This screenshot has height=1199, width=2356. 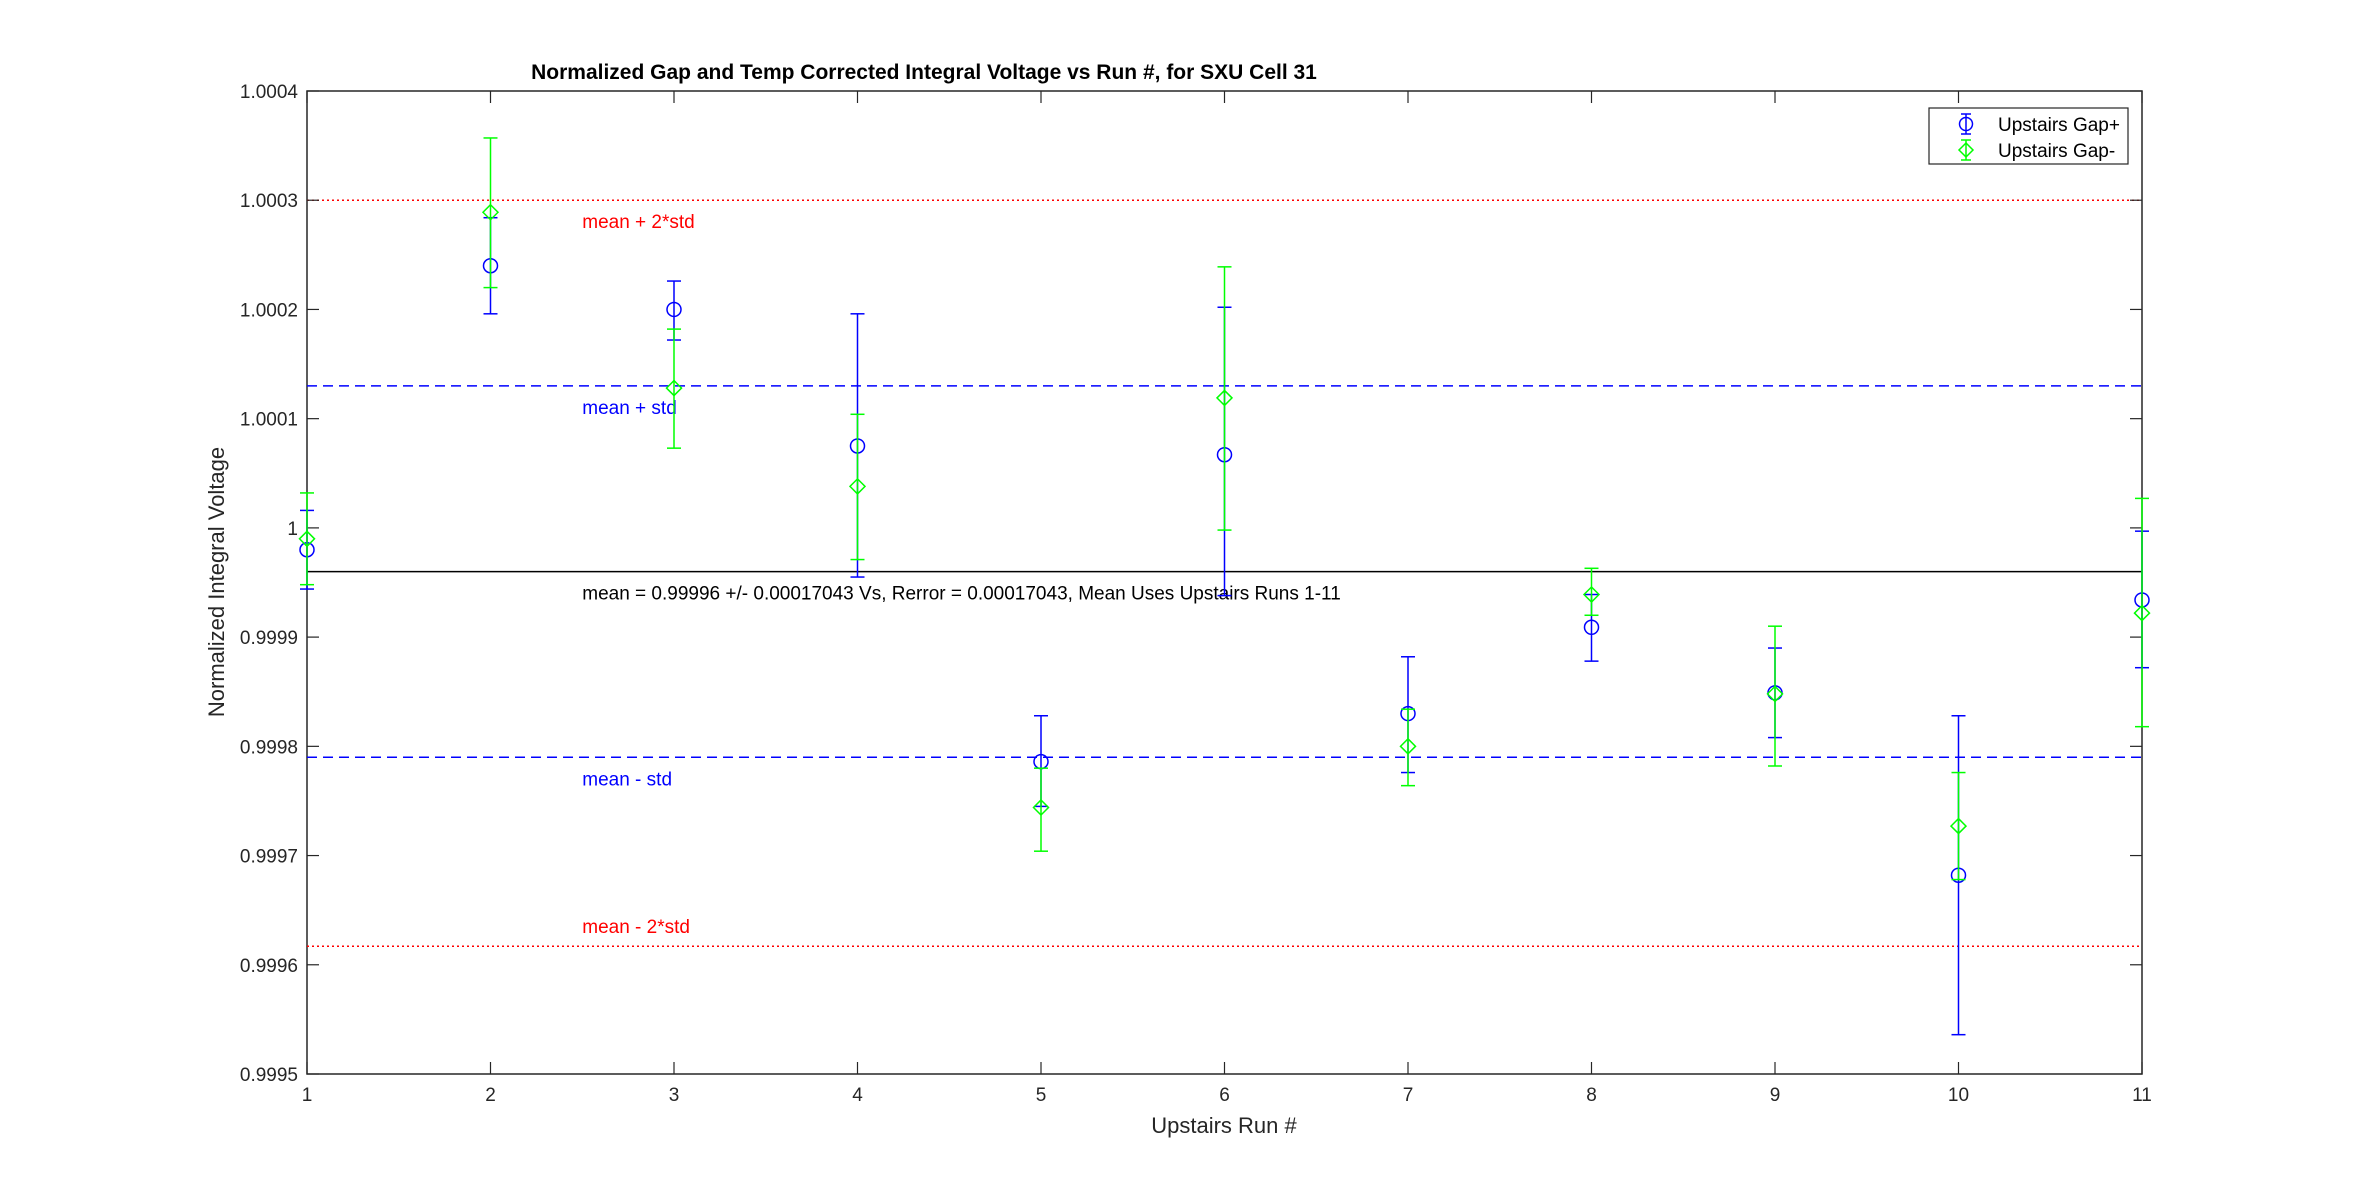 What do you see at coordinates (1224, 1125) in the screenshot?
I see `x-axis-label: Upstairs Run #` at bounding box center [1224, 1125].